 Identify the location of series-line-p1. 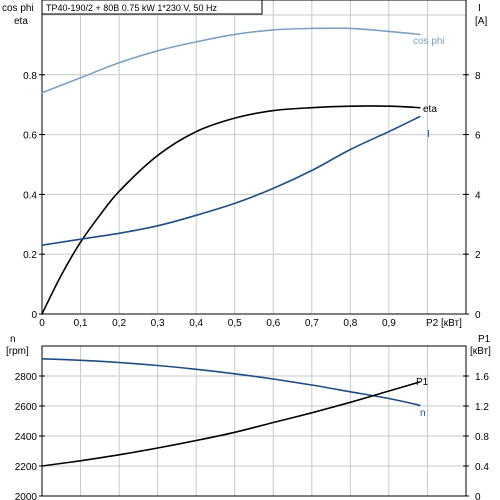
(231, 424).